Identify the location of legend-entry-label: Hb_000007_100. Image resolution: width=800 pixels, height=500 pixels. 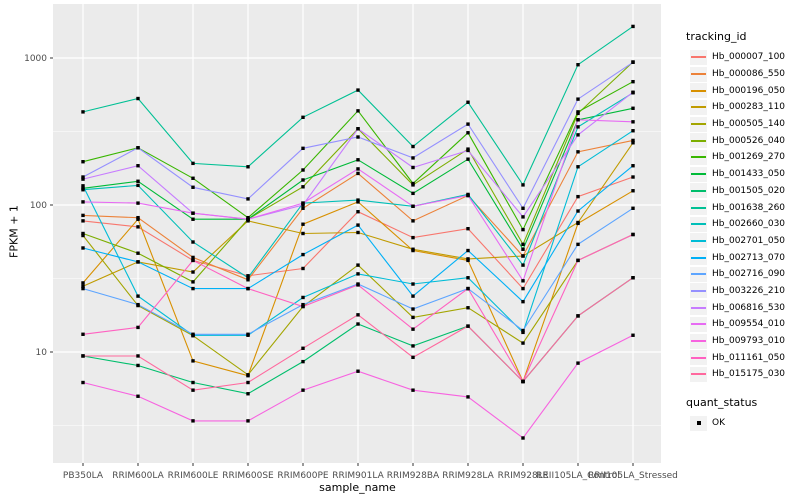
(749, 57).